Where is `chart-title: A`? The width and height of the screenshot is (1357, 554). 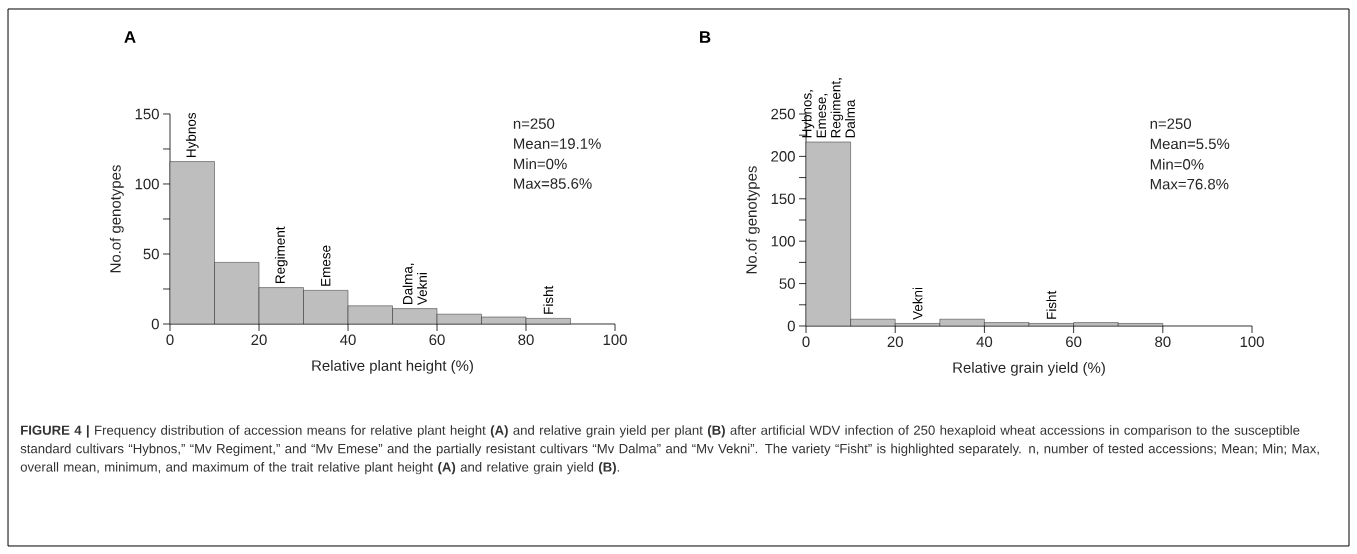
chart-title: A is located at coordinates (130, 37).